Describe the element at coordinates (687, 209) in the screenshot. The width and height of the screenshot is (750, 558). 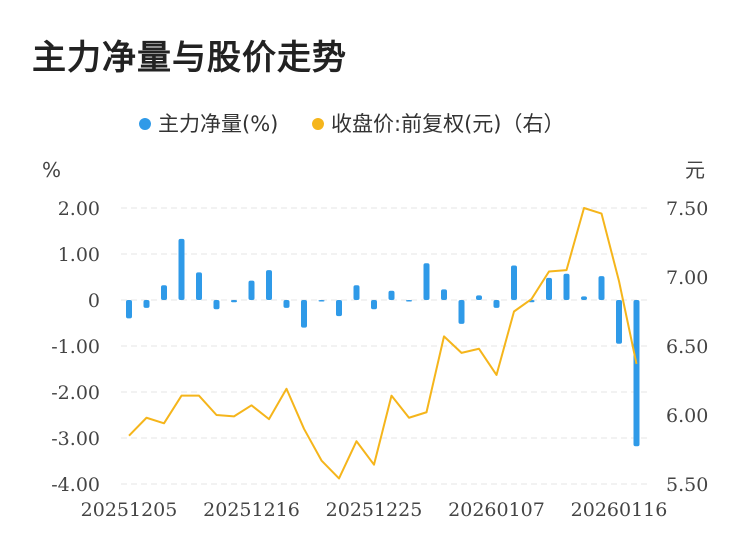
I see `right-tick-label: 7.50` at that location.